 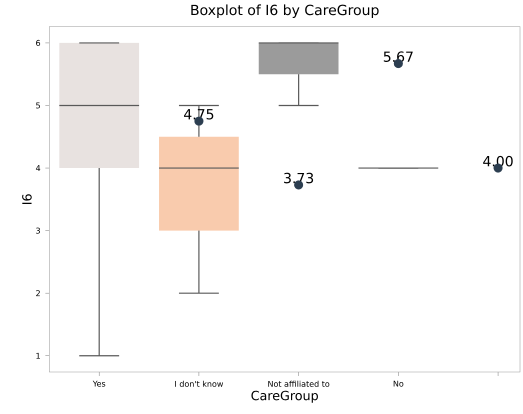 I want to click on y-tick-label: 4, so click(x=38, y=168).